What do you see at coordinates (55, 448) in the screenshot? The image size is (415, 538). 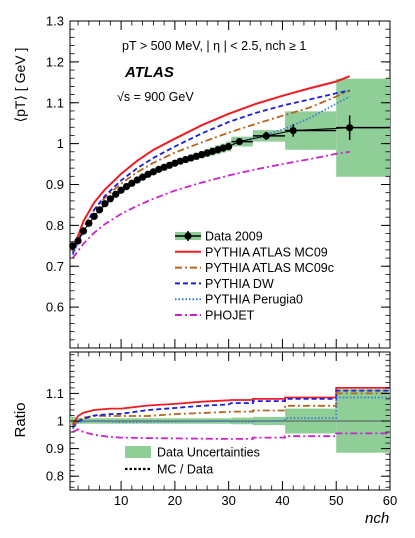 I see `ratio-y-tick-label: 0.9` at bounding box center [55, 448].